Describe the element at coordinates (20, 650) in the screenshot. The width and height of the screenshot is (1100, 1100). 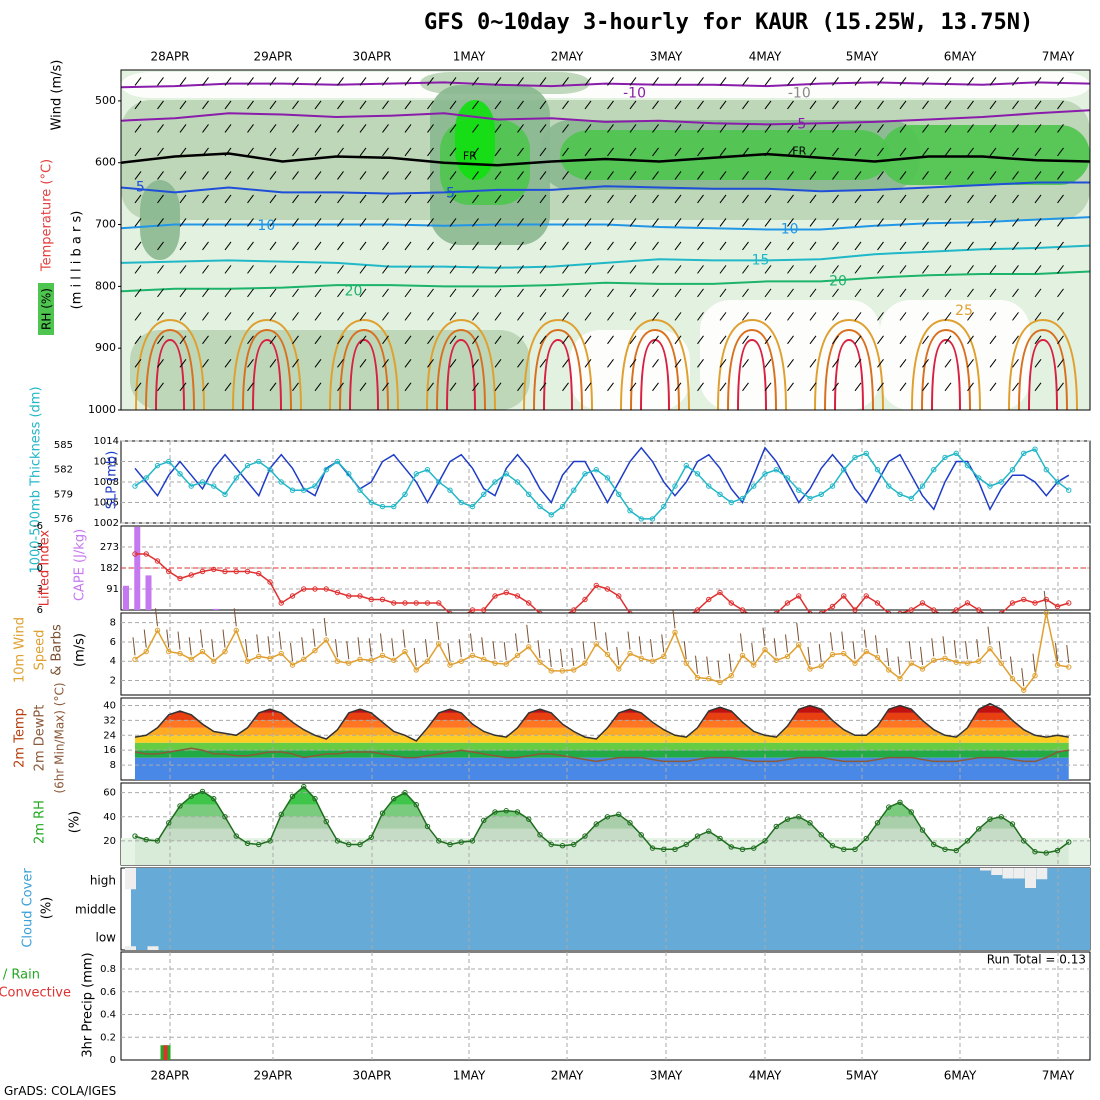
I see `wind10-axis-label: 10m Wind` at that location.